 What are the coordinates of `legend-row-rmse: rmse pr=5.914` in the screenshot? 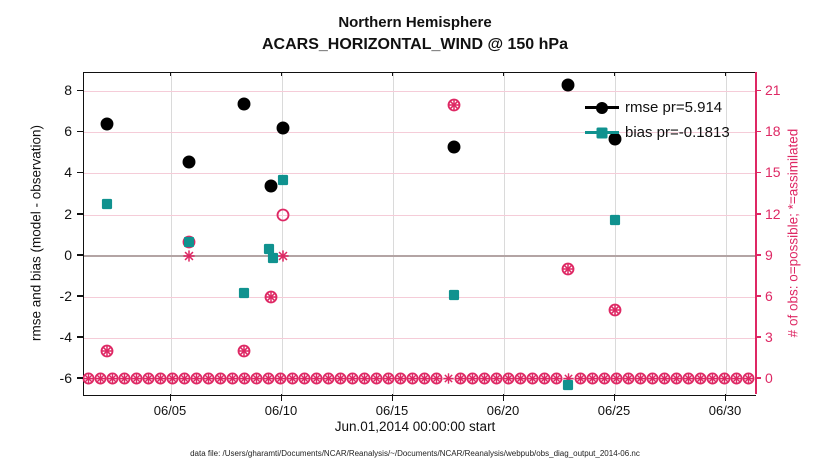 It's located at (657, 107).